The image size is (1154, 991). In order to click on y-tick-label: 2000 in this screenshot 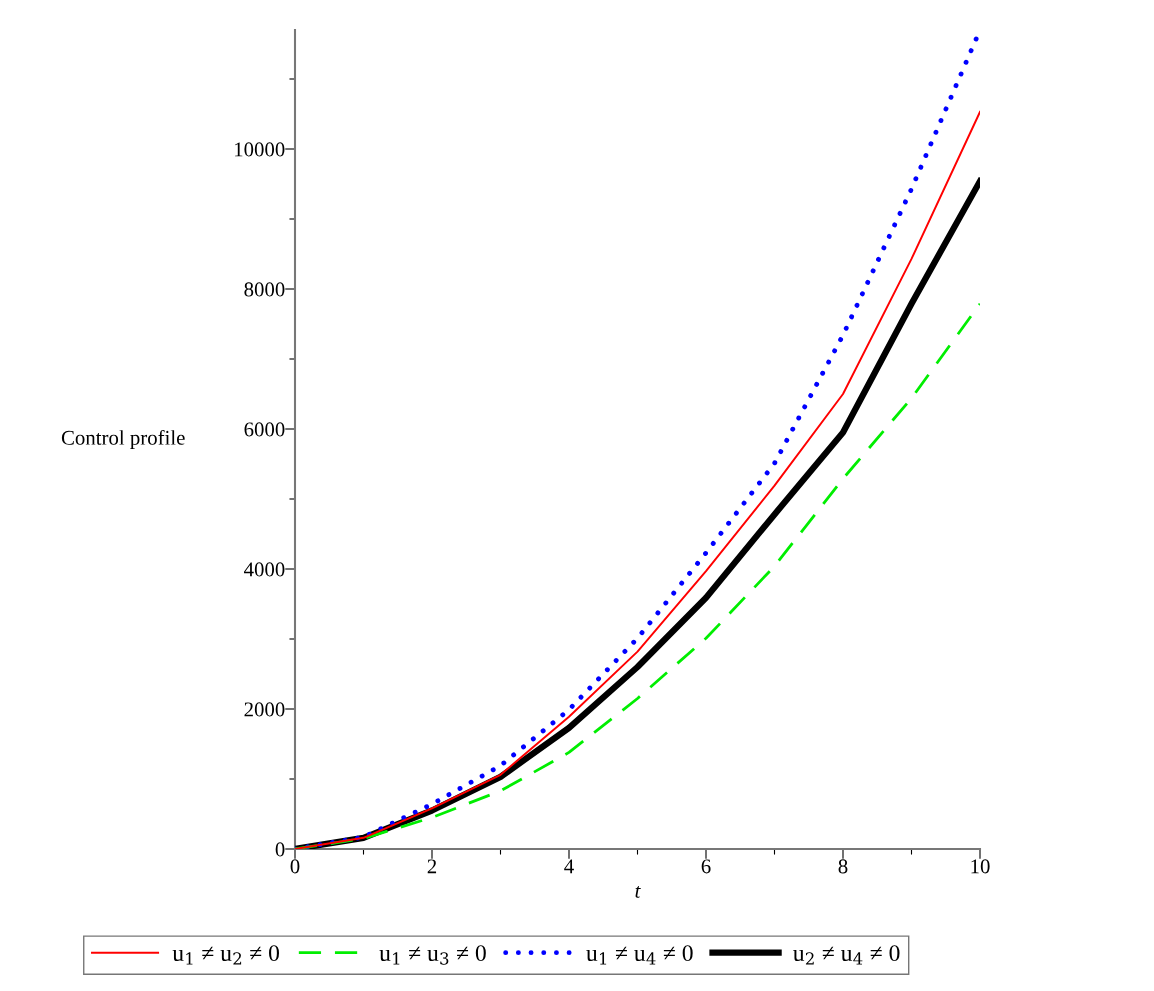, I will do `click(264, 709)`.